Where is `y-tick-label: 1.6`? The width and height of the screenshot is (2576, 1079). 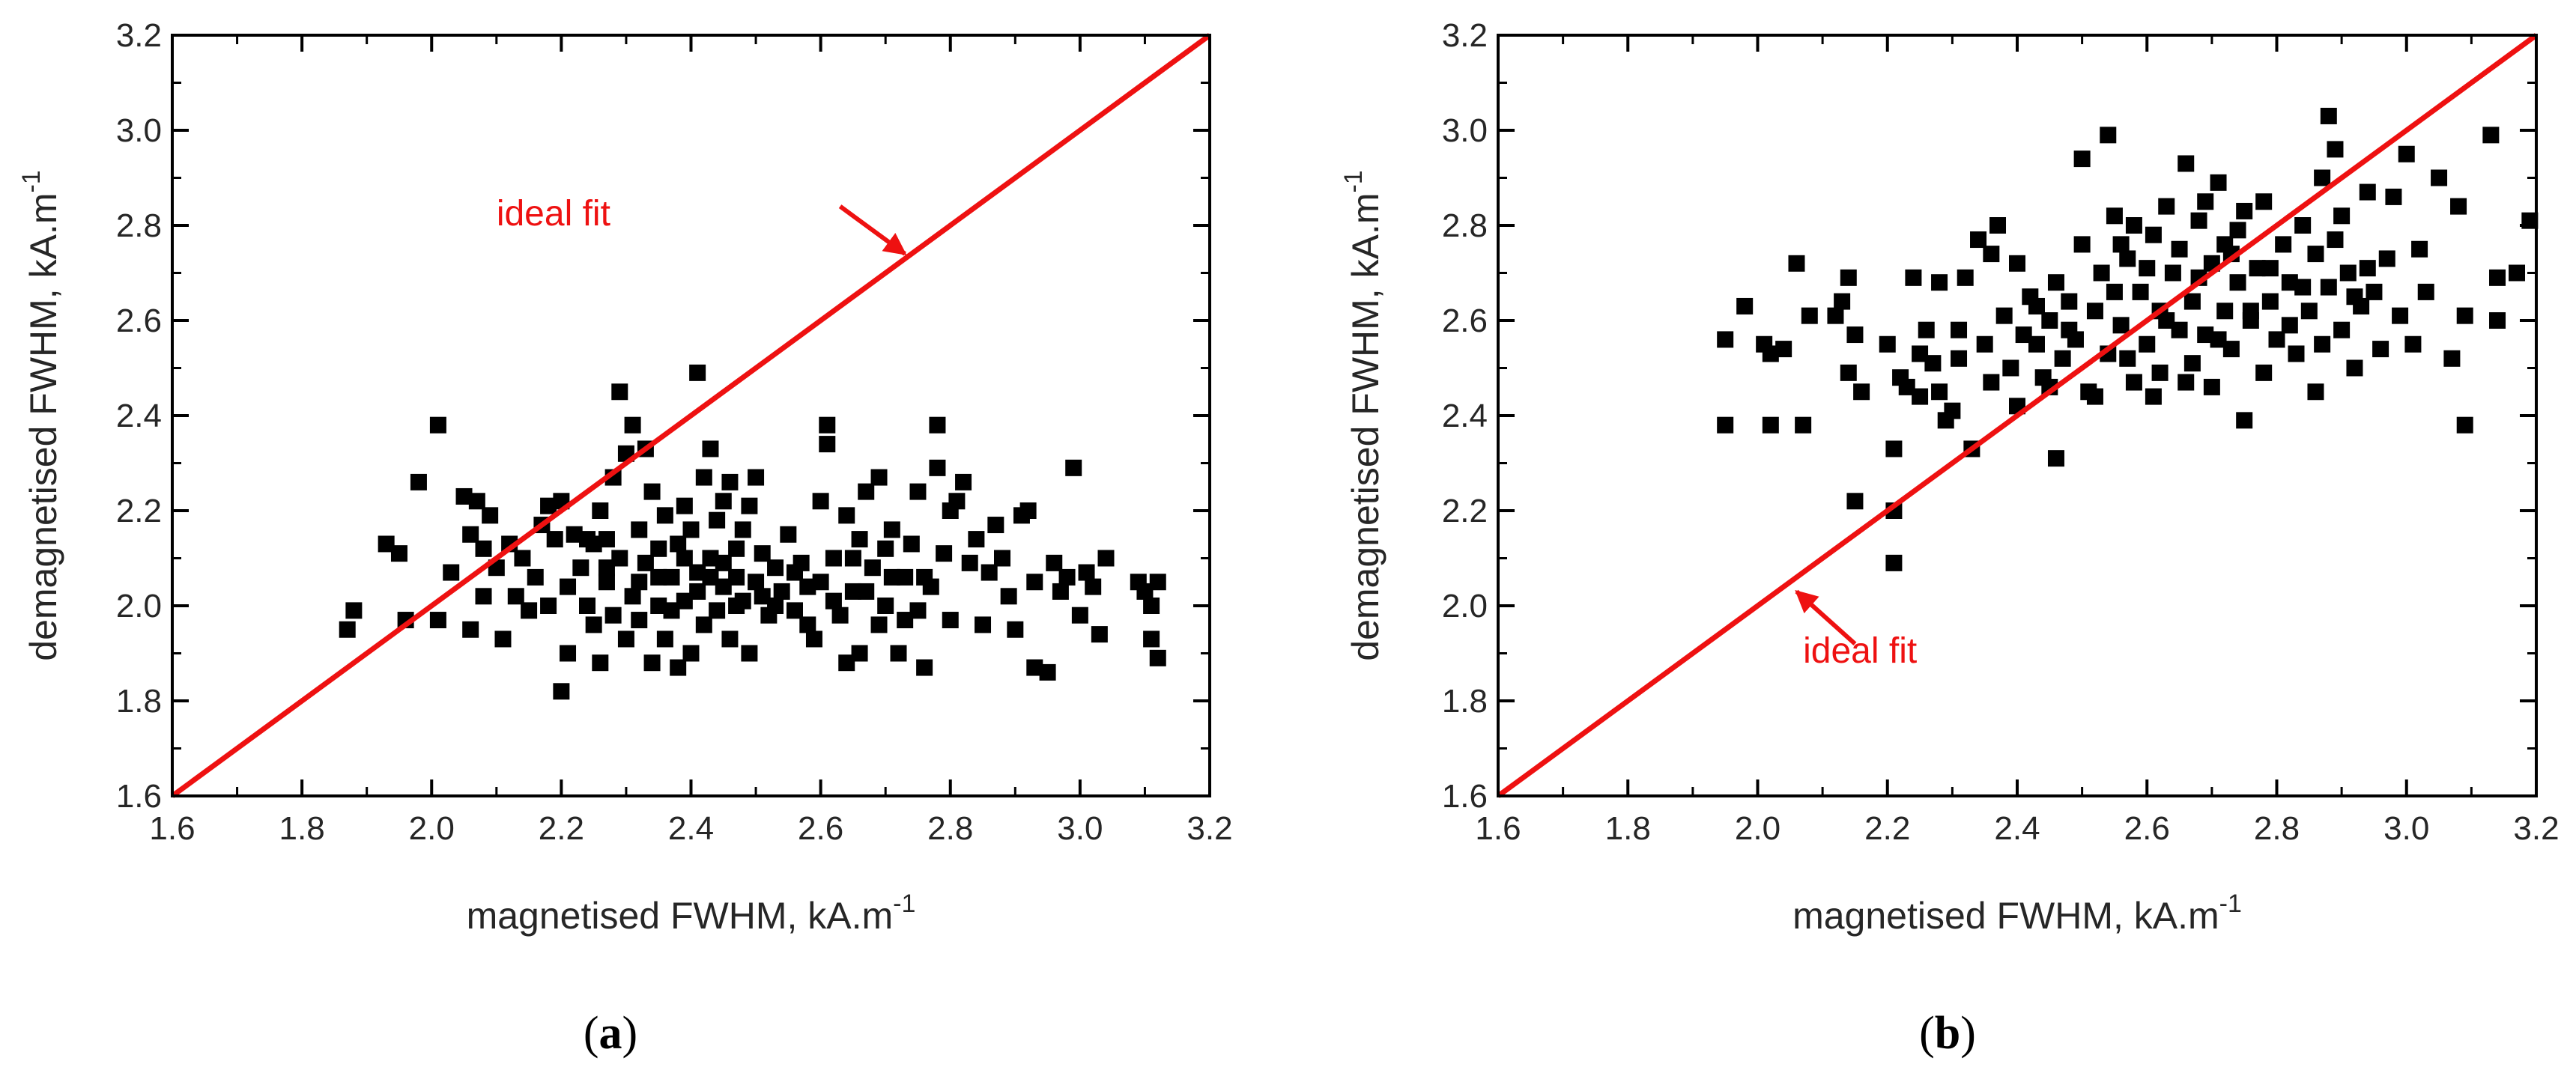
y-tick-label: 1.6 is located at coordinates (139, 797).